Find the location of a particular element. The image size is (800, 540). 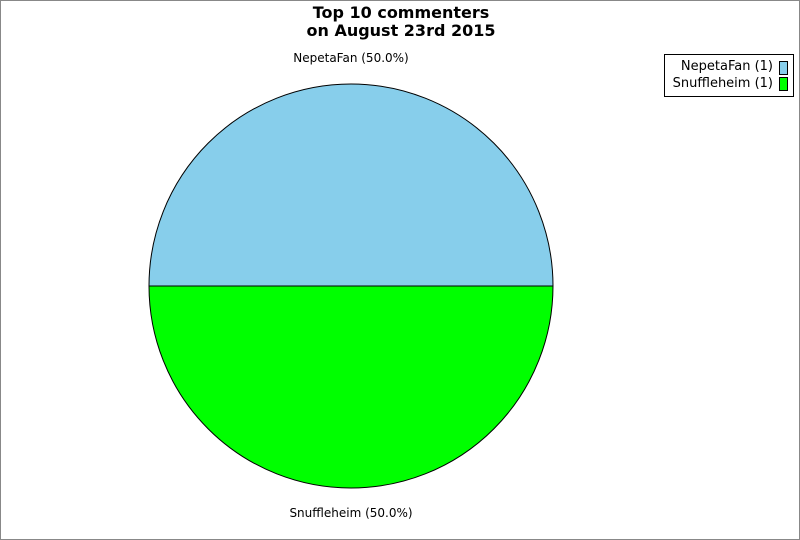

legend-label-nepetafan: NepetaFan (1) is located at coordinates (726, 66).